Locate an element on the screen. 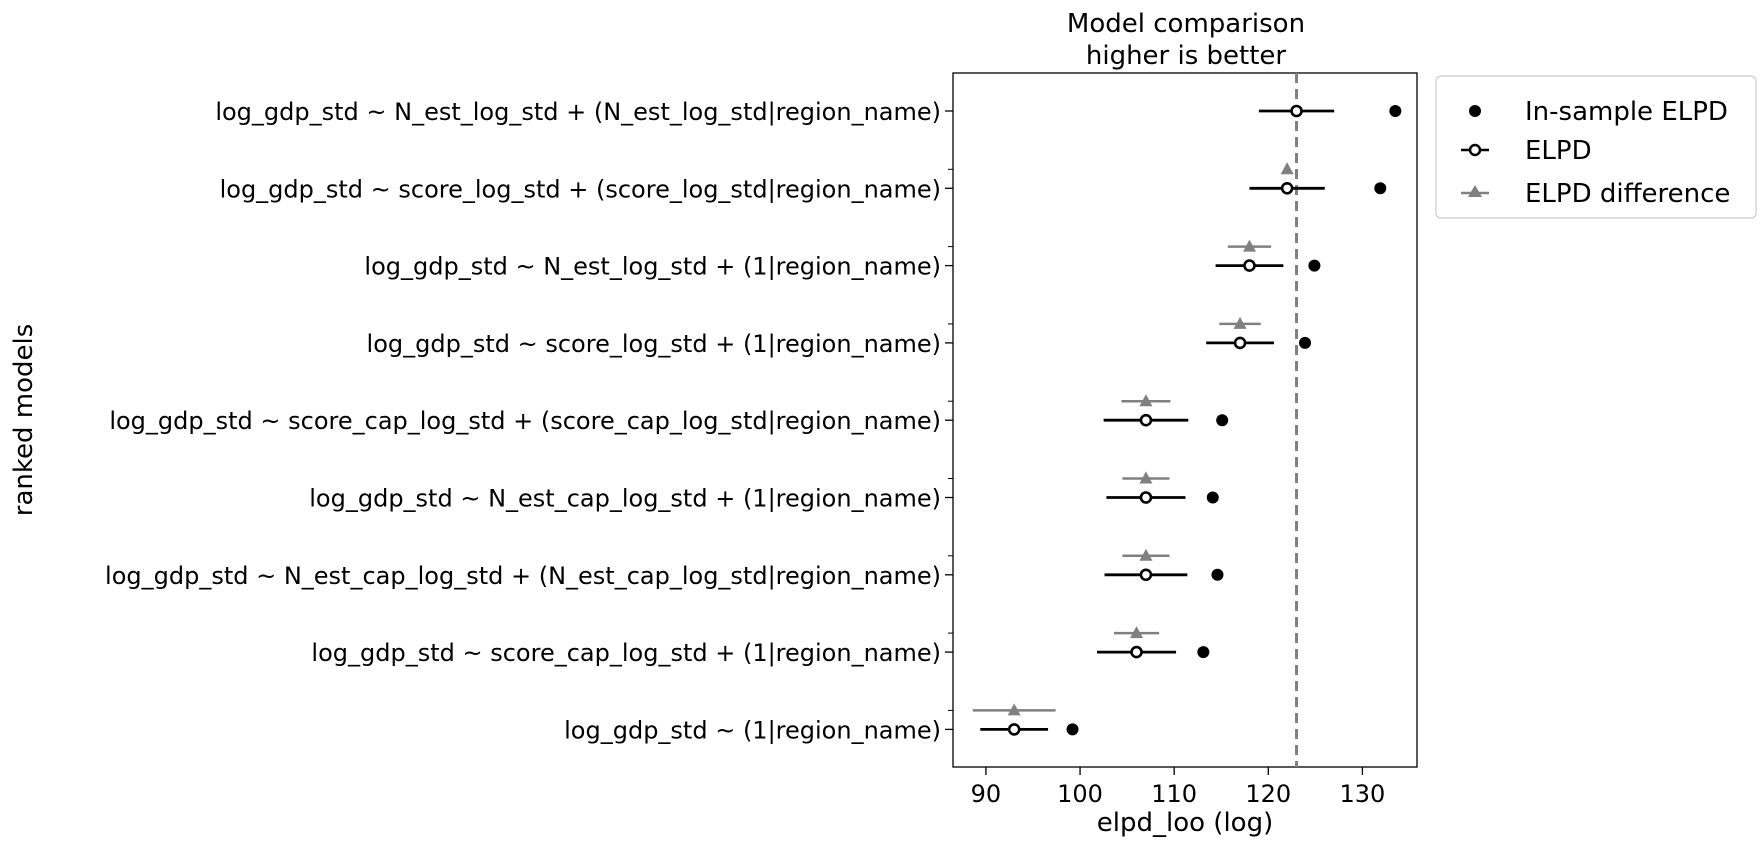  legend-frame is located at coordinates (1596, 147).